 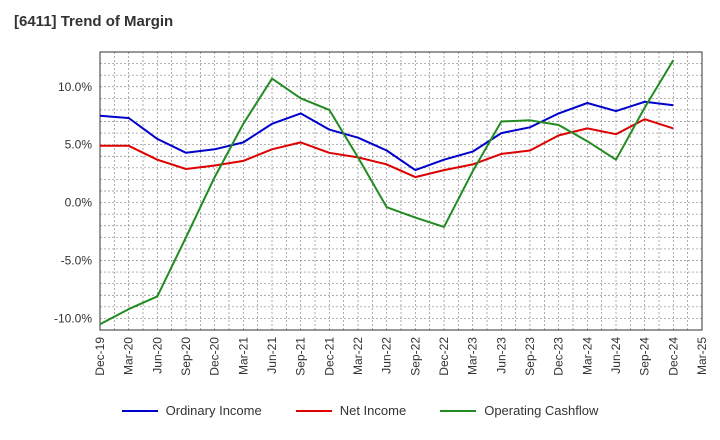 I want to click on series-line-ordinary-income, so click(x=386, y=136).